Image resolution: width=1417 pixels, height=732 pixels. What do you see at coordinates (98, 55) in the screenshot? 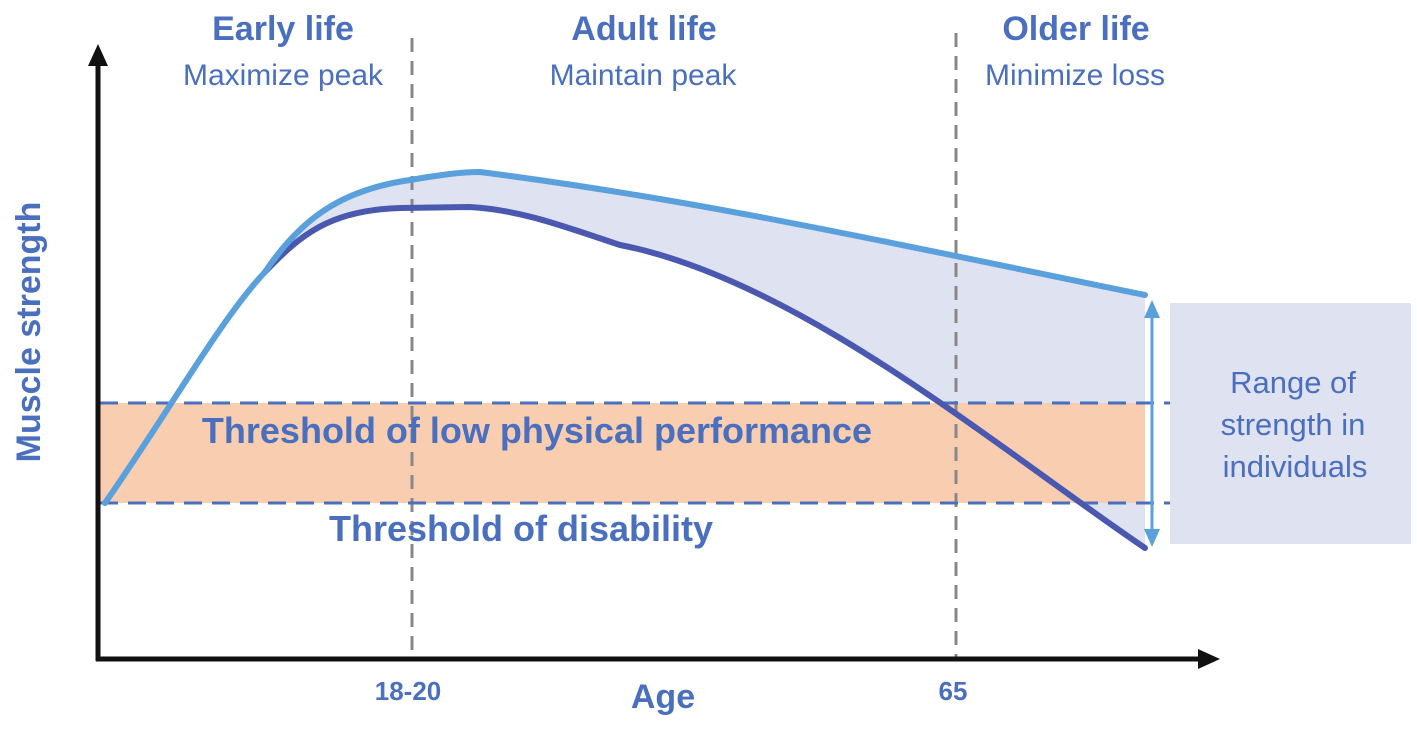
I see `arrow-up-icon` at bounding box center [98, 55].